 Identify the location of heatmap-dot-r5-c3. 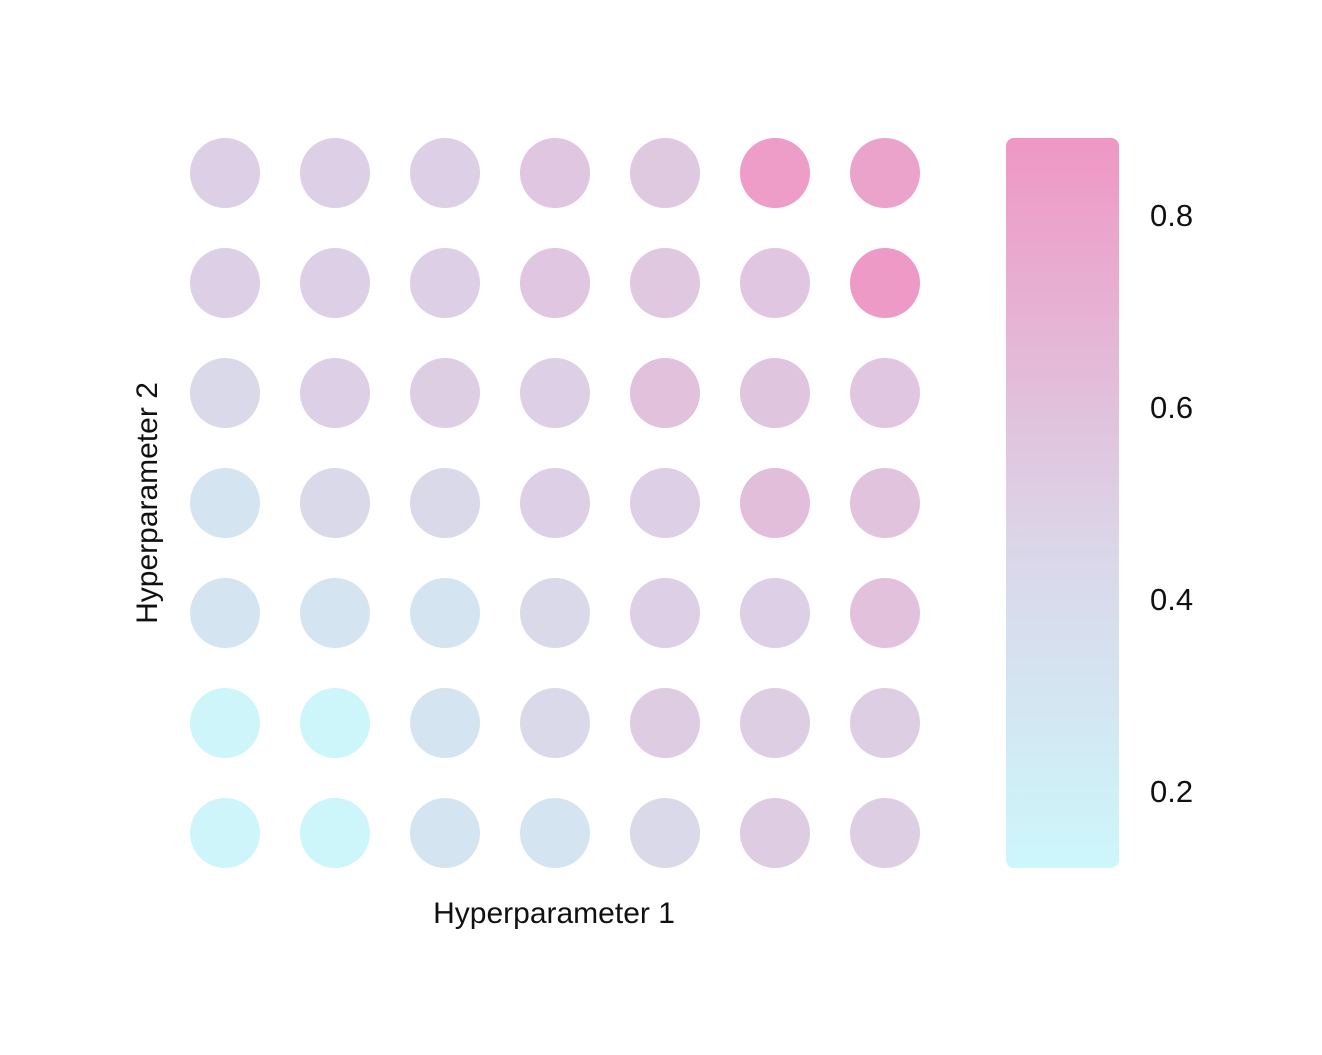
(555, 723).